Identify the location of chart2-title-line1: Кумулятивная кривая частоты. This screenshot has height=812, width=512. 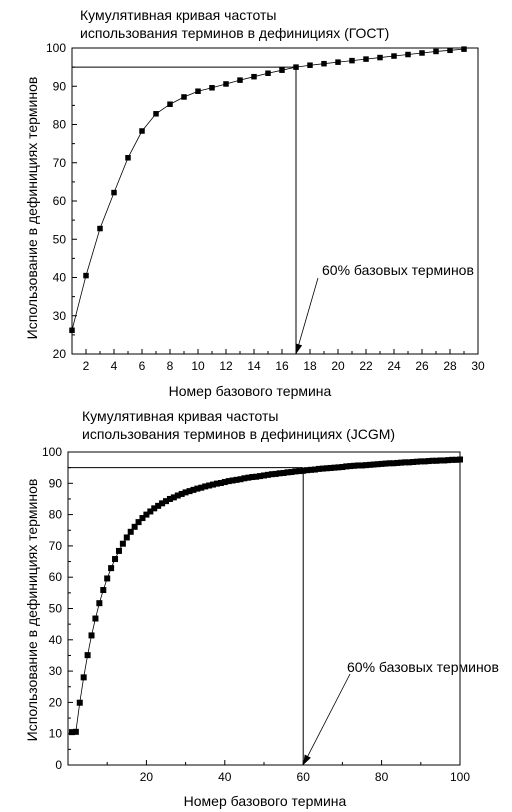
(180, 416).